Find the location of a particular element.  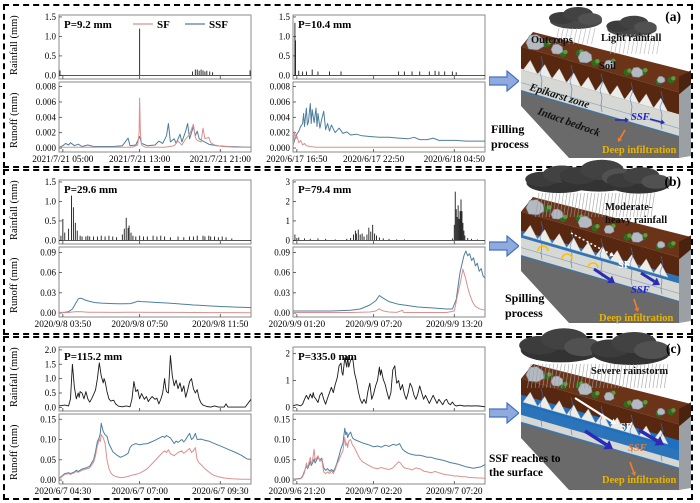

rain-ytick: 1.5 is located at coordinates (51, 17).